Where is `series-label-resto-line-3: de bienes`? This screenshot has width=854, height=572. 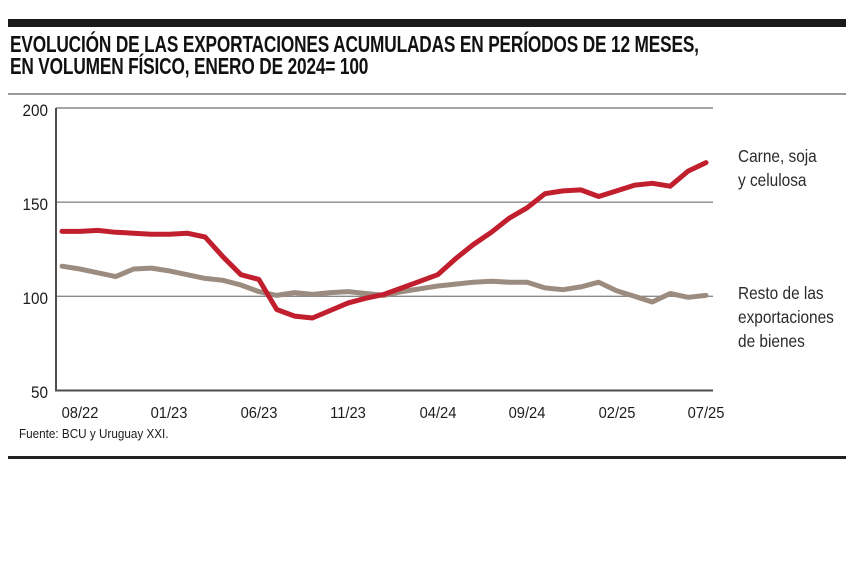 series-label-resto-line-3: de bienes is located at coordinates (771, 341).